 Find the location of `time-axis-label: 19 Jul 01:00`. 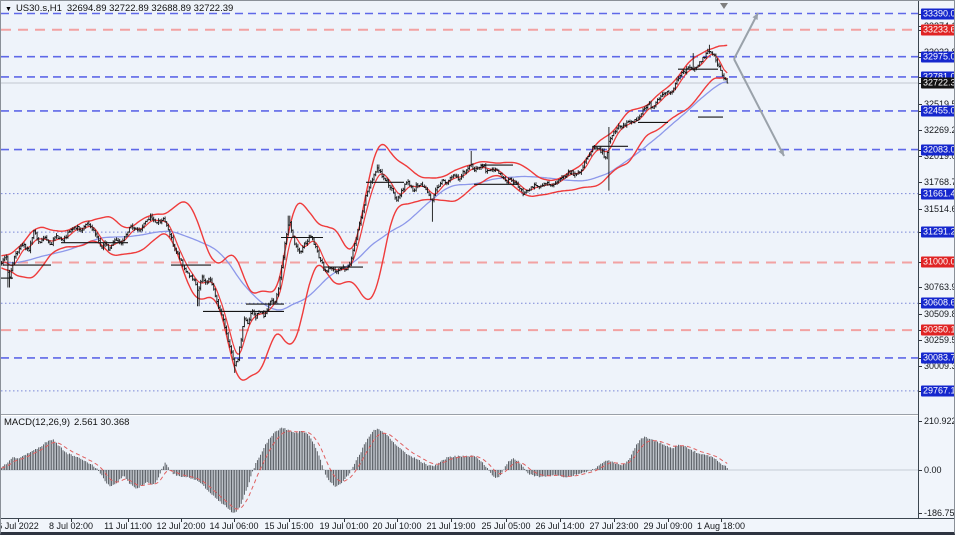

time-axis-label: 19 Jul 01:00 is located at coordinates (344, 526).